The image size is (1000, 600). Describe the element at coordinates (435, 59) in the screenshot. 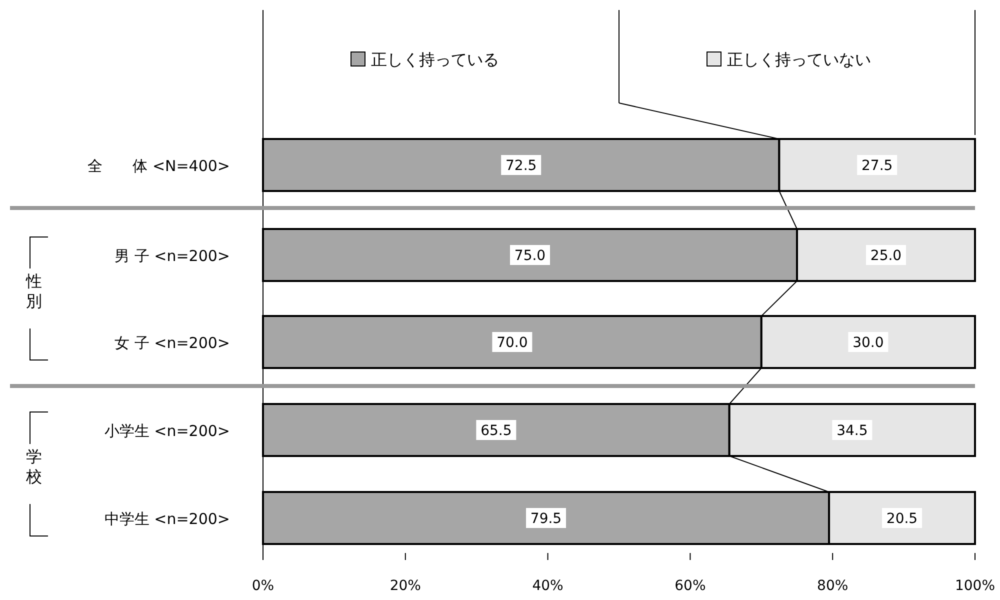

I see `legend-label: 正しく持っている` at that location.